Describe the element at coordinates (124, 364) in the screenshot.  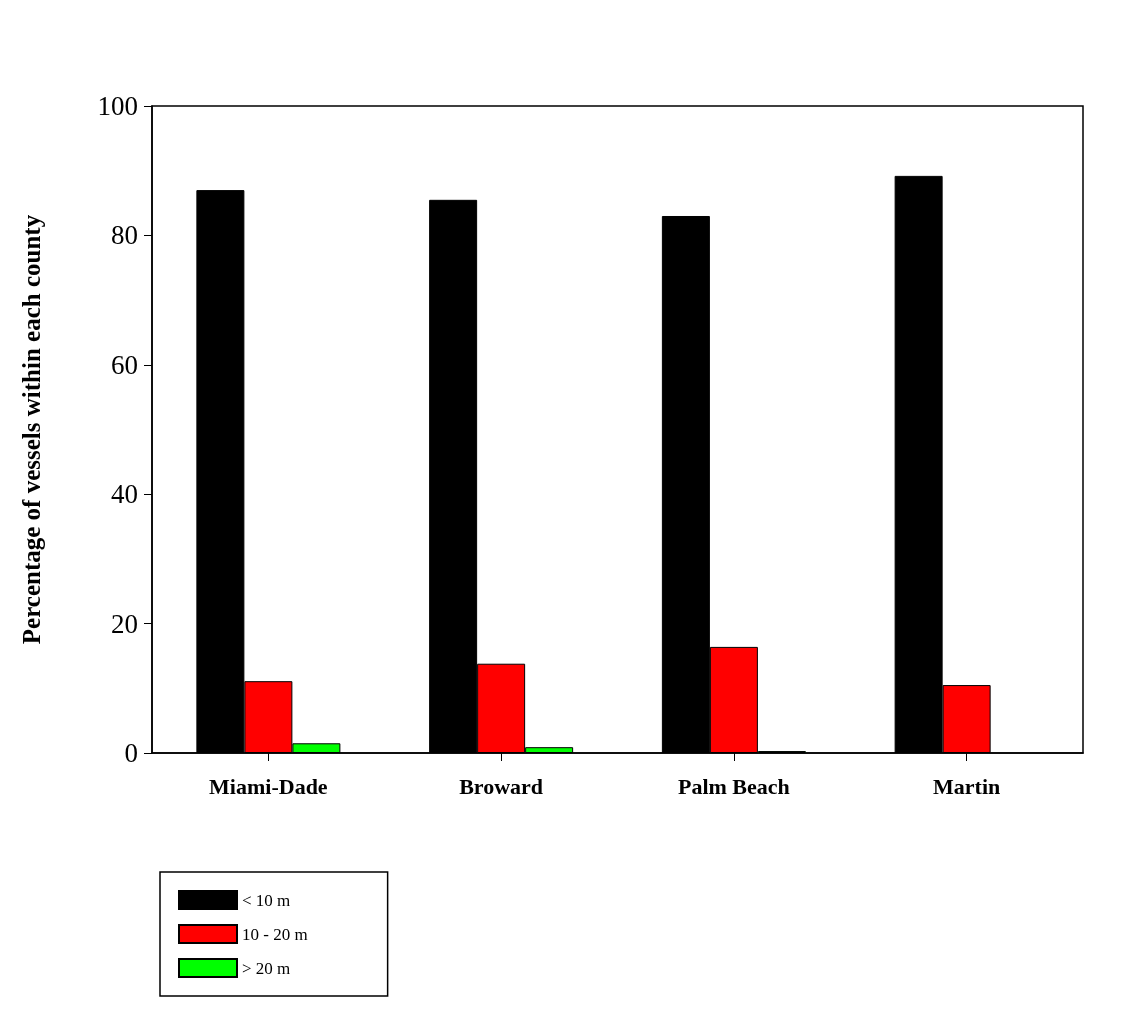
I see `y-tick-label: 60` at that location.